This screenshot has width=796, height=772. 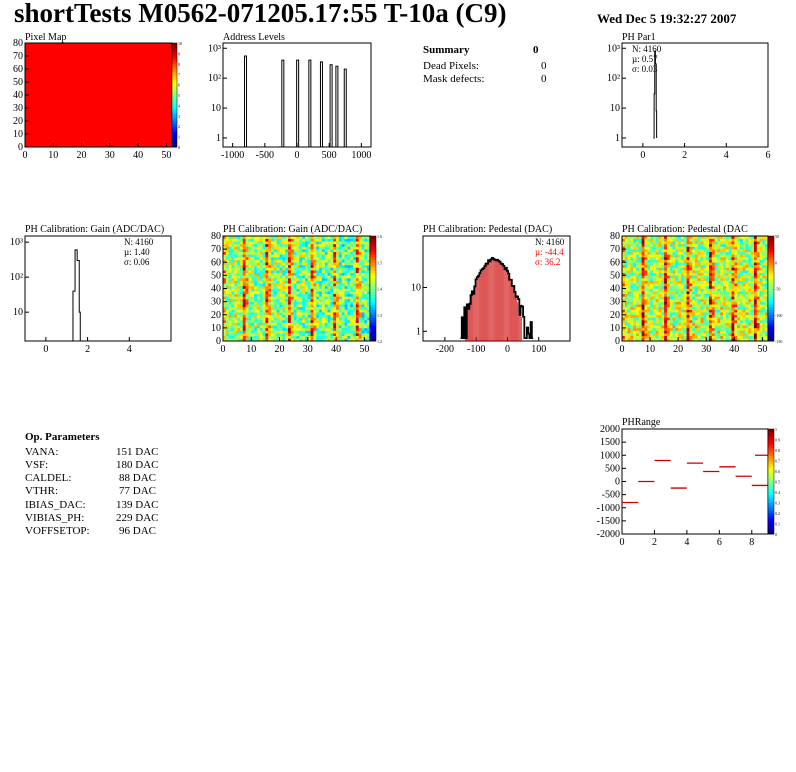 What do you see at coordinates (373, 337) in the screenshot?
I see `gain-map-colorbar-segment` at bounding box center [373, 337].